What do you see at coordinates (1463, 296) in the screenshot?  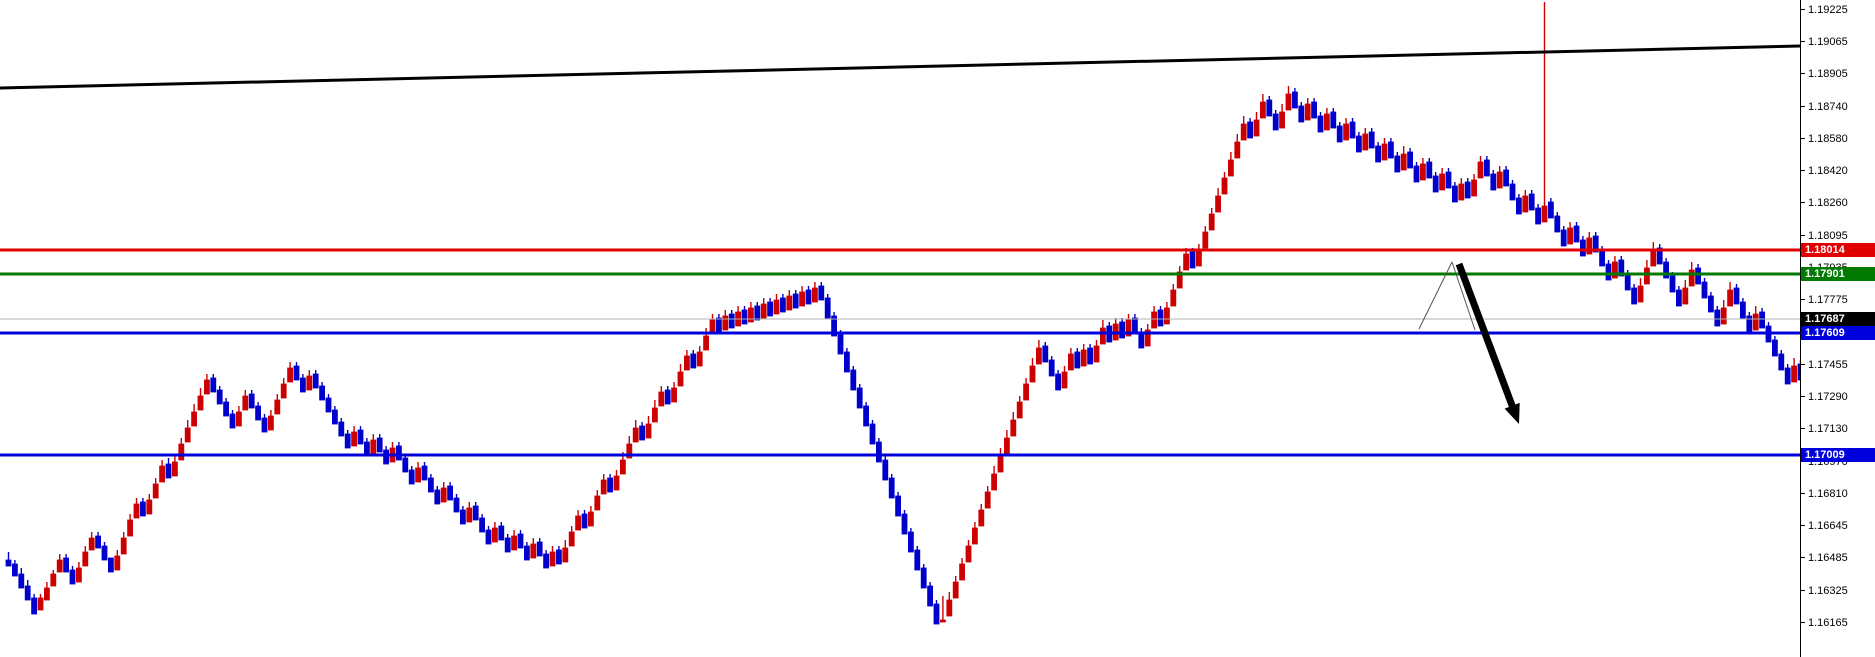 I see `pointer-line-right` at bounding box center [1463, 296].